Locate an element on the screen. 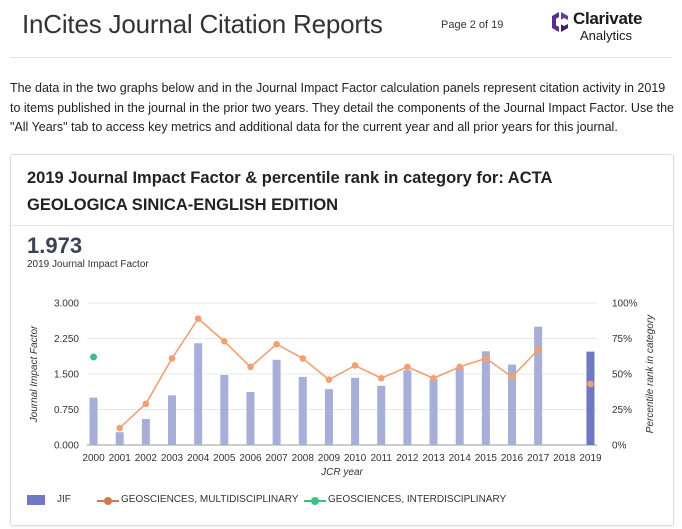 Image resolution: width=682 pixels, height=529 pixels. y-tick-label: 0.750 is located at coordinates (66, 410).